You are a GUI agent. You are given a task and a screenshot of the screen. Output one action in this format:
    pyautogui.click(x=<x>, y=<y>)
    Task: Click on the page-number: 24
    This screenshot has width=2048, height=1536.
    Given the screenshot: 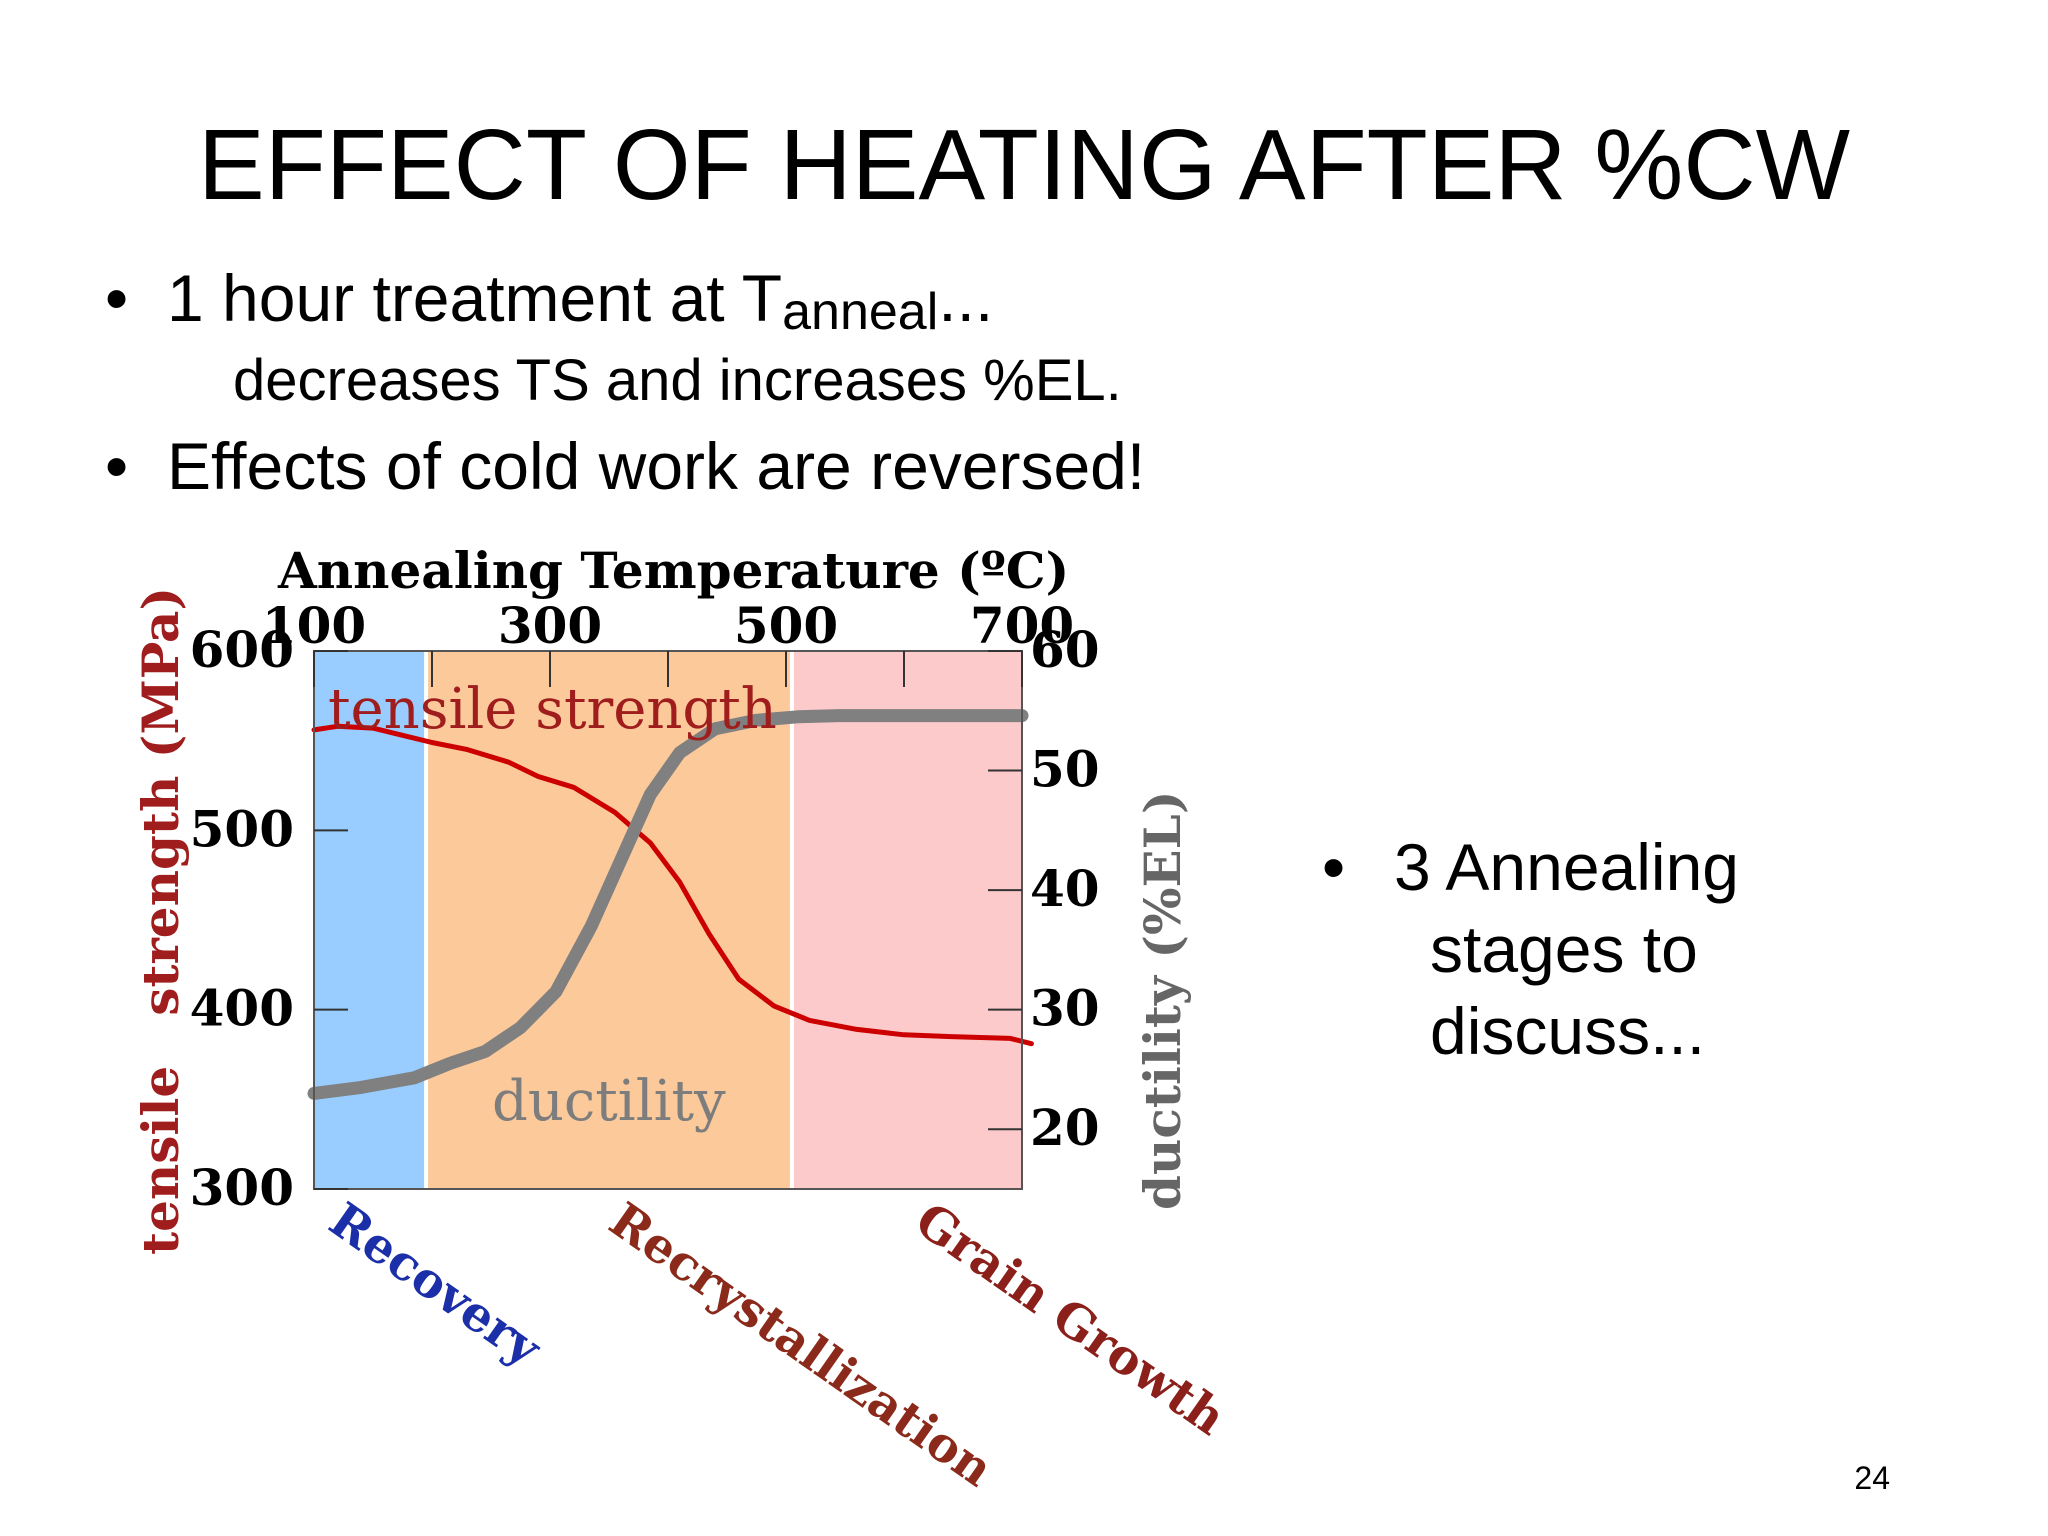 What is the action you would take?
    pyautogui.click(x=1872, y=1478)
    